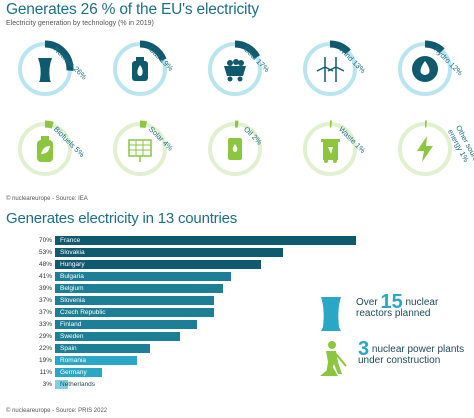 This screenshot has width=474, height=418. I want to click on tech-item-gas-flame: Gas 19%, so click(140, 74).